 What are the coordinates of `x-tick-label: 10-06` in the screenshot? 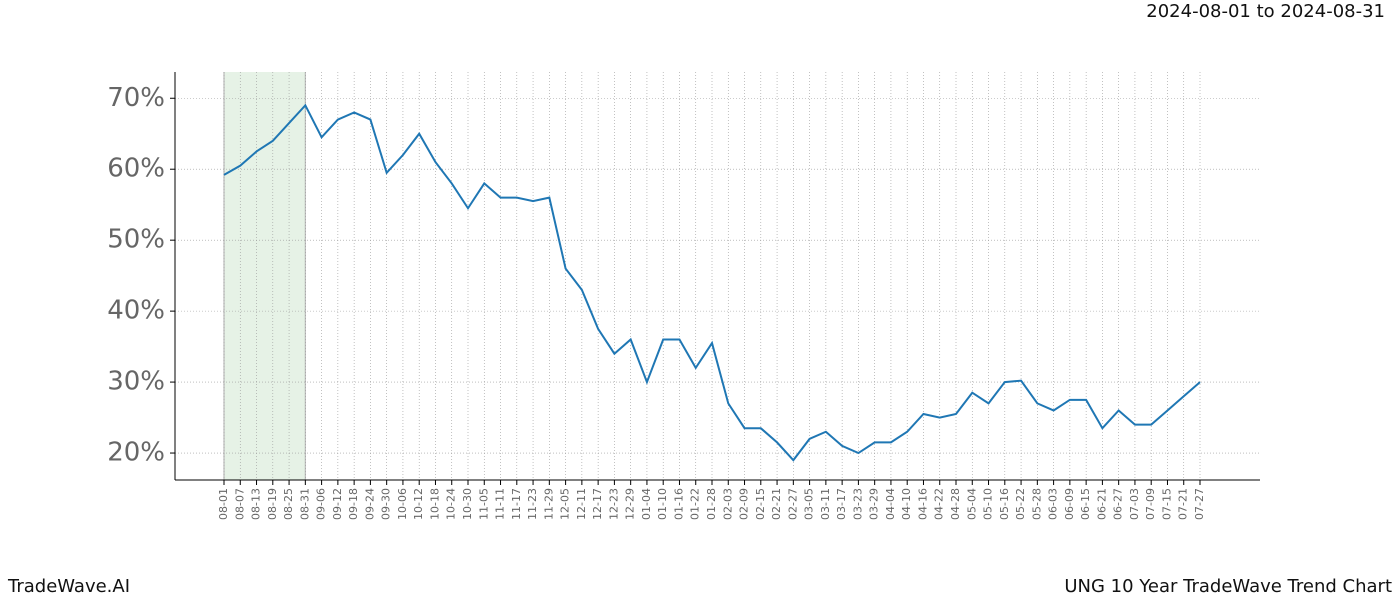 It's located at (402, 504).